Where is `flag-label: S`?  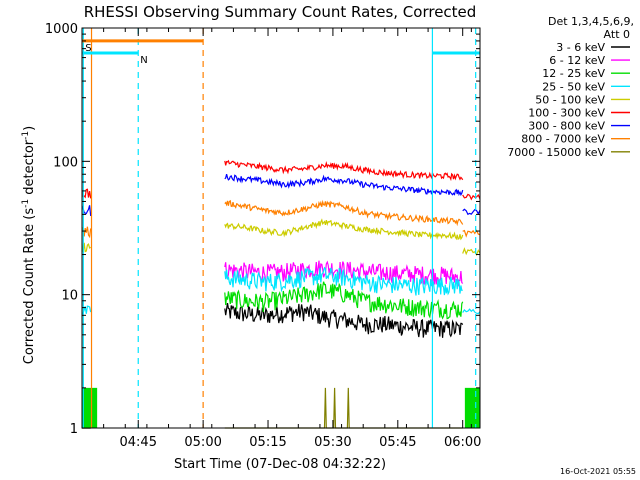
flag-label: S is located at coordinates (88, 48).